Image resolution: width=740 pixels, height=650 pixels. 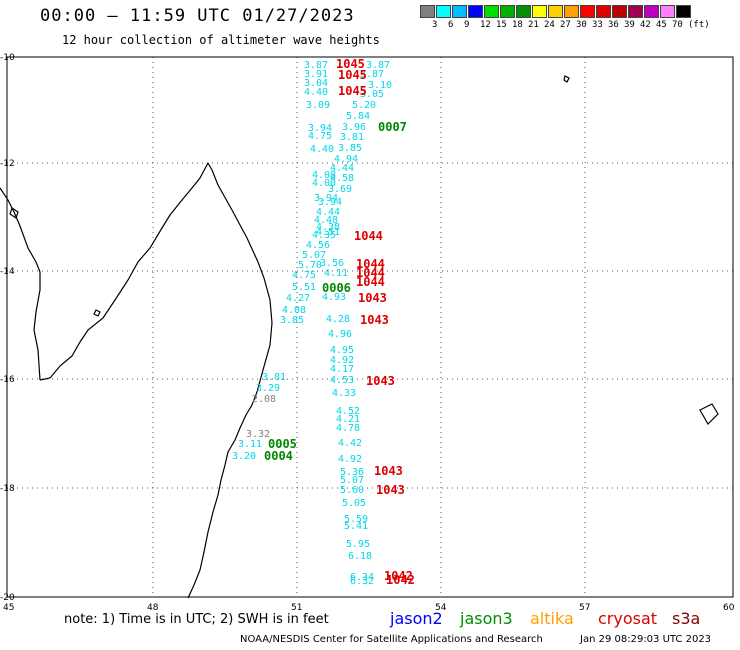 What do you see at coordinates (322, 149) in the screenshot?
I see `wave-height-label: 4.40` at bounding box center [322, 149].